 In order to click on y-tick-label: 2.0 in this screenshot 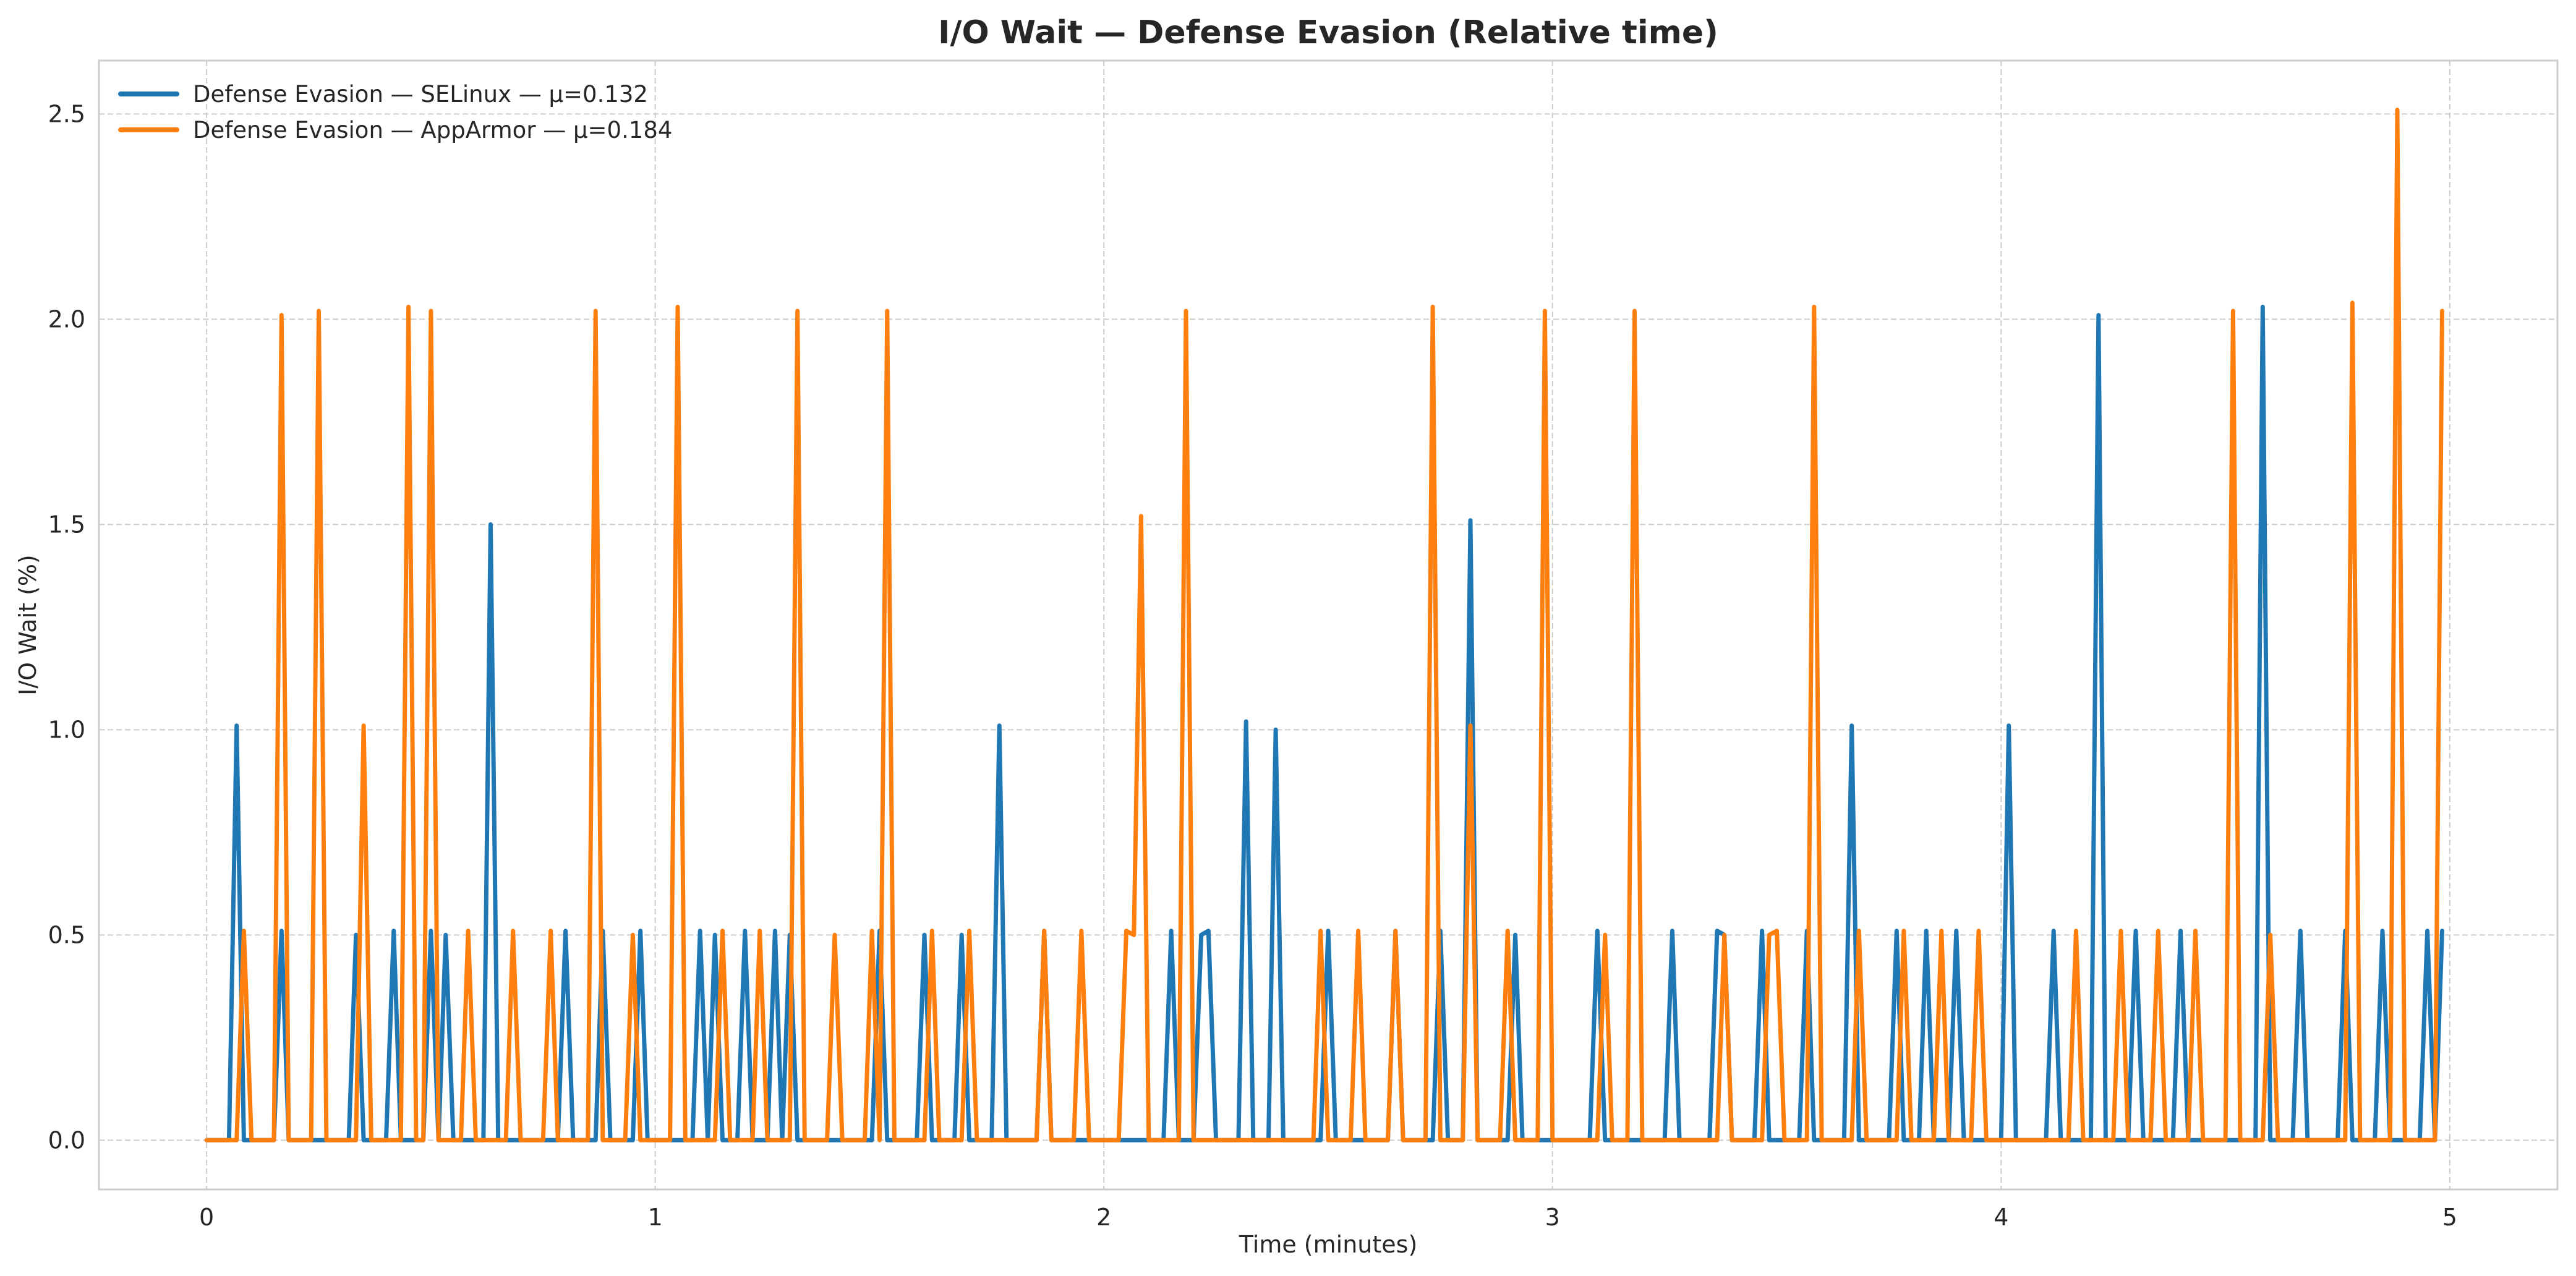, I will do `click(66, 319)`.